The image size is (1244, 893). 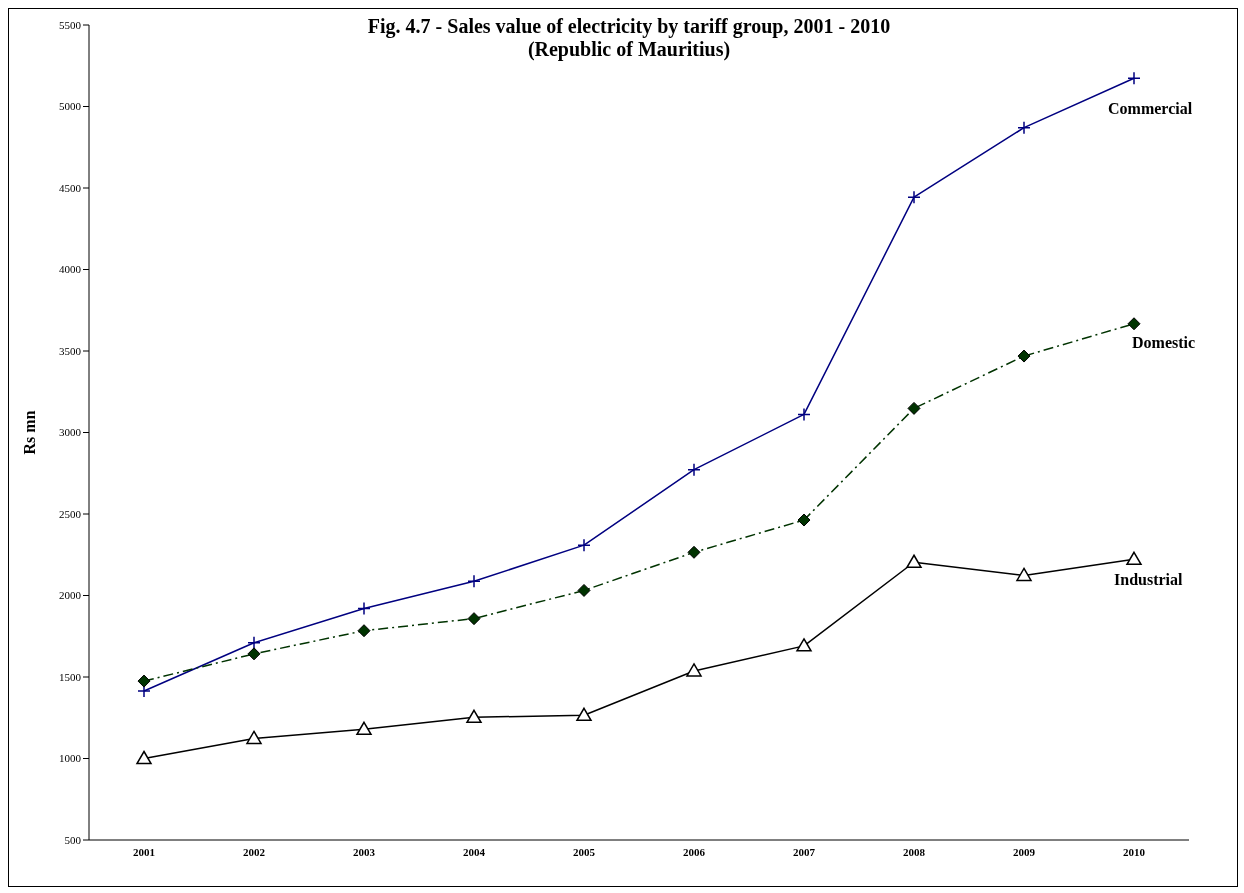 What do you see at coordinates (70, 513) in the screenshot?
I see `y-tick-label: 2500` at bounding box center [70, 513].